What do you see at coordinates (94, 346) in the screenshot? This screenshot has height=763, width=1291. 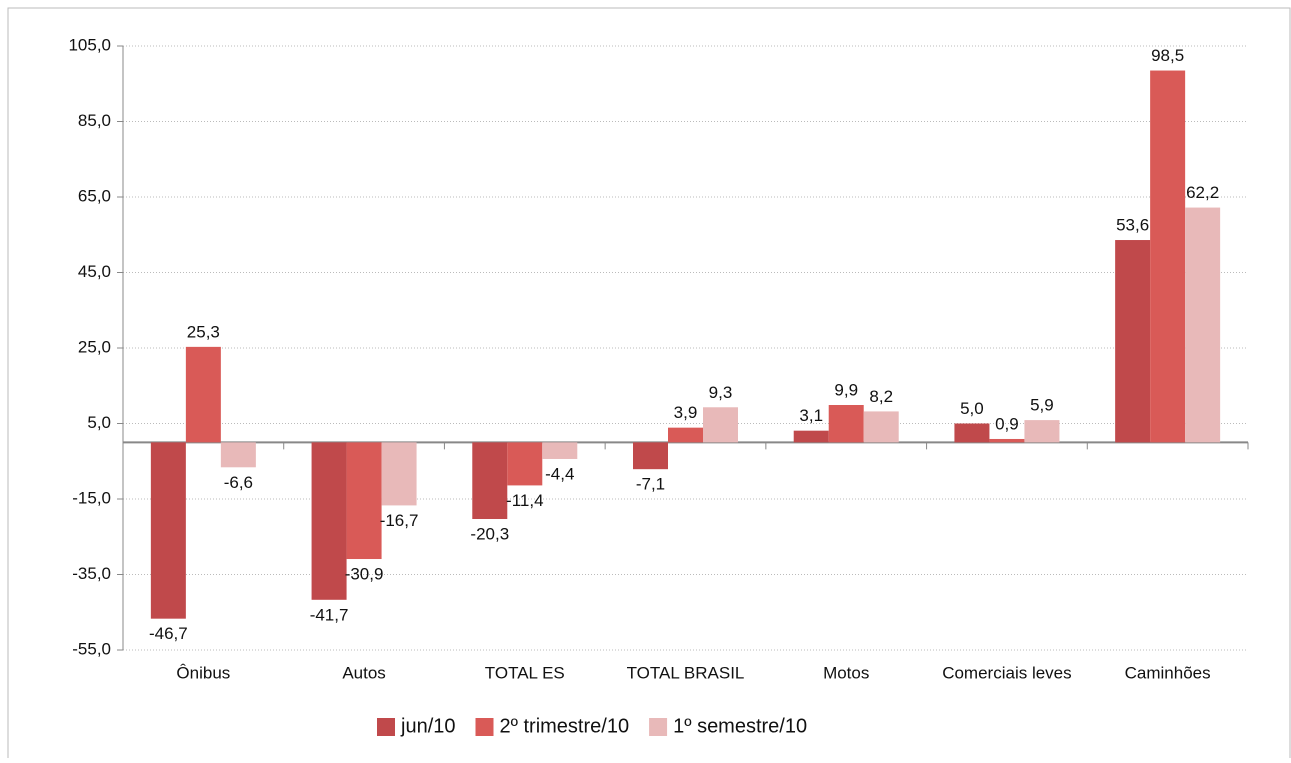 I see `y-tick-label: 25,0` at bounding box center [94, 346].